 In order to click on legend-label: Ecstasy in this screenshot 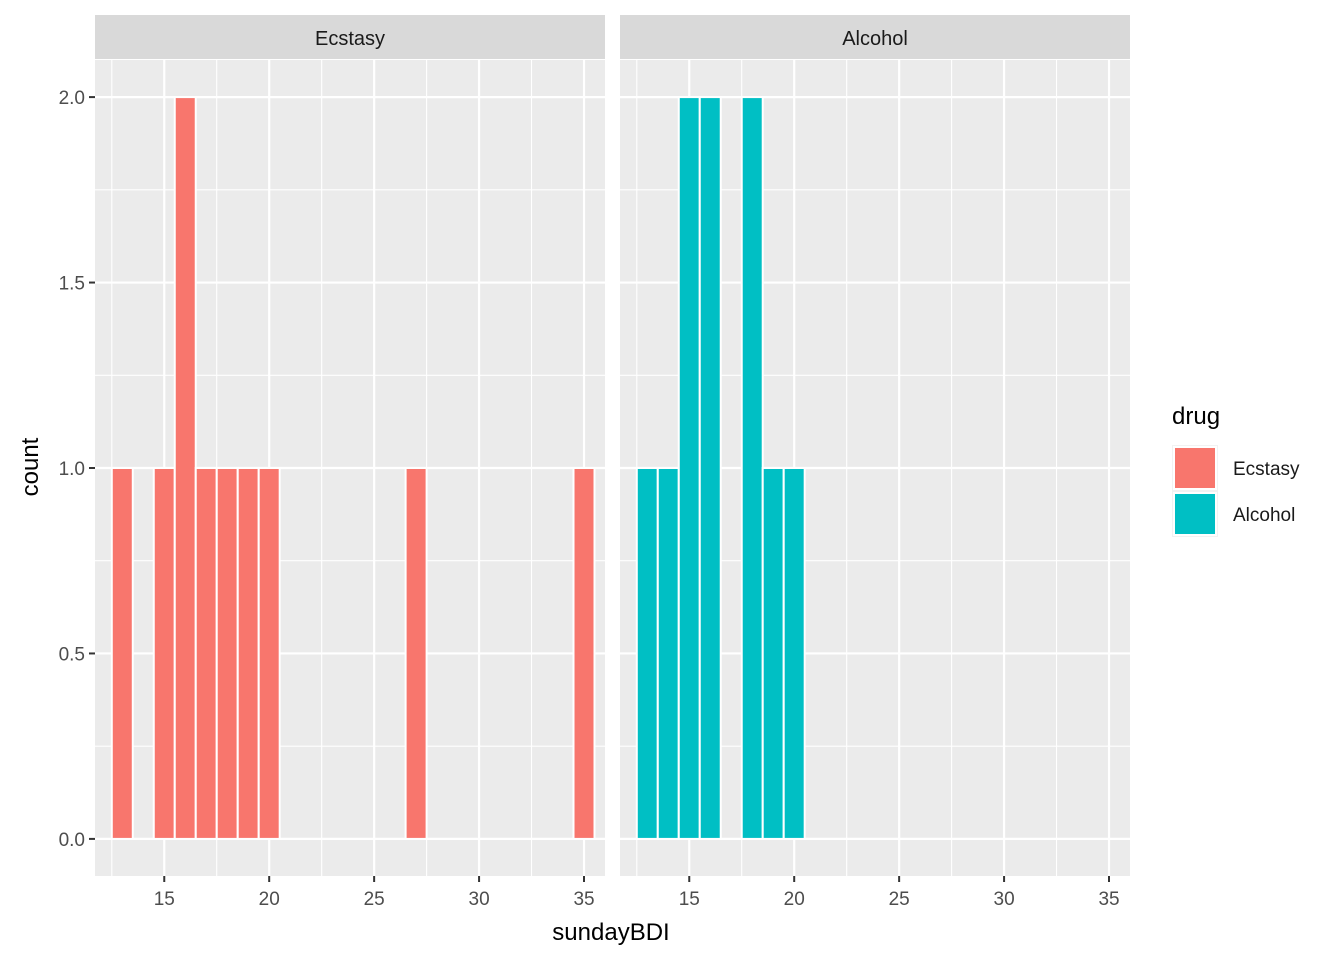, I will do `click(1266, 469)`.